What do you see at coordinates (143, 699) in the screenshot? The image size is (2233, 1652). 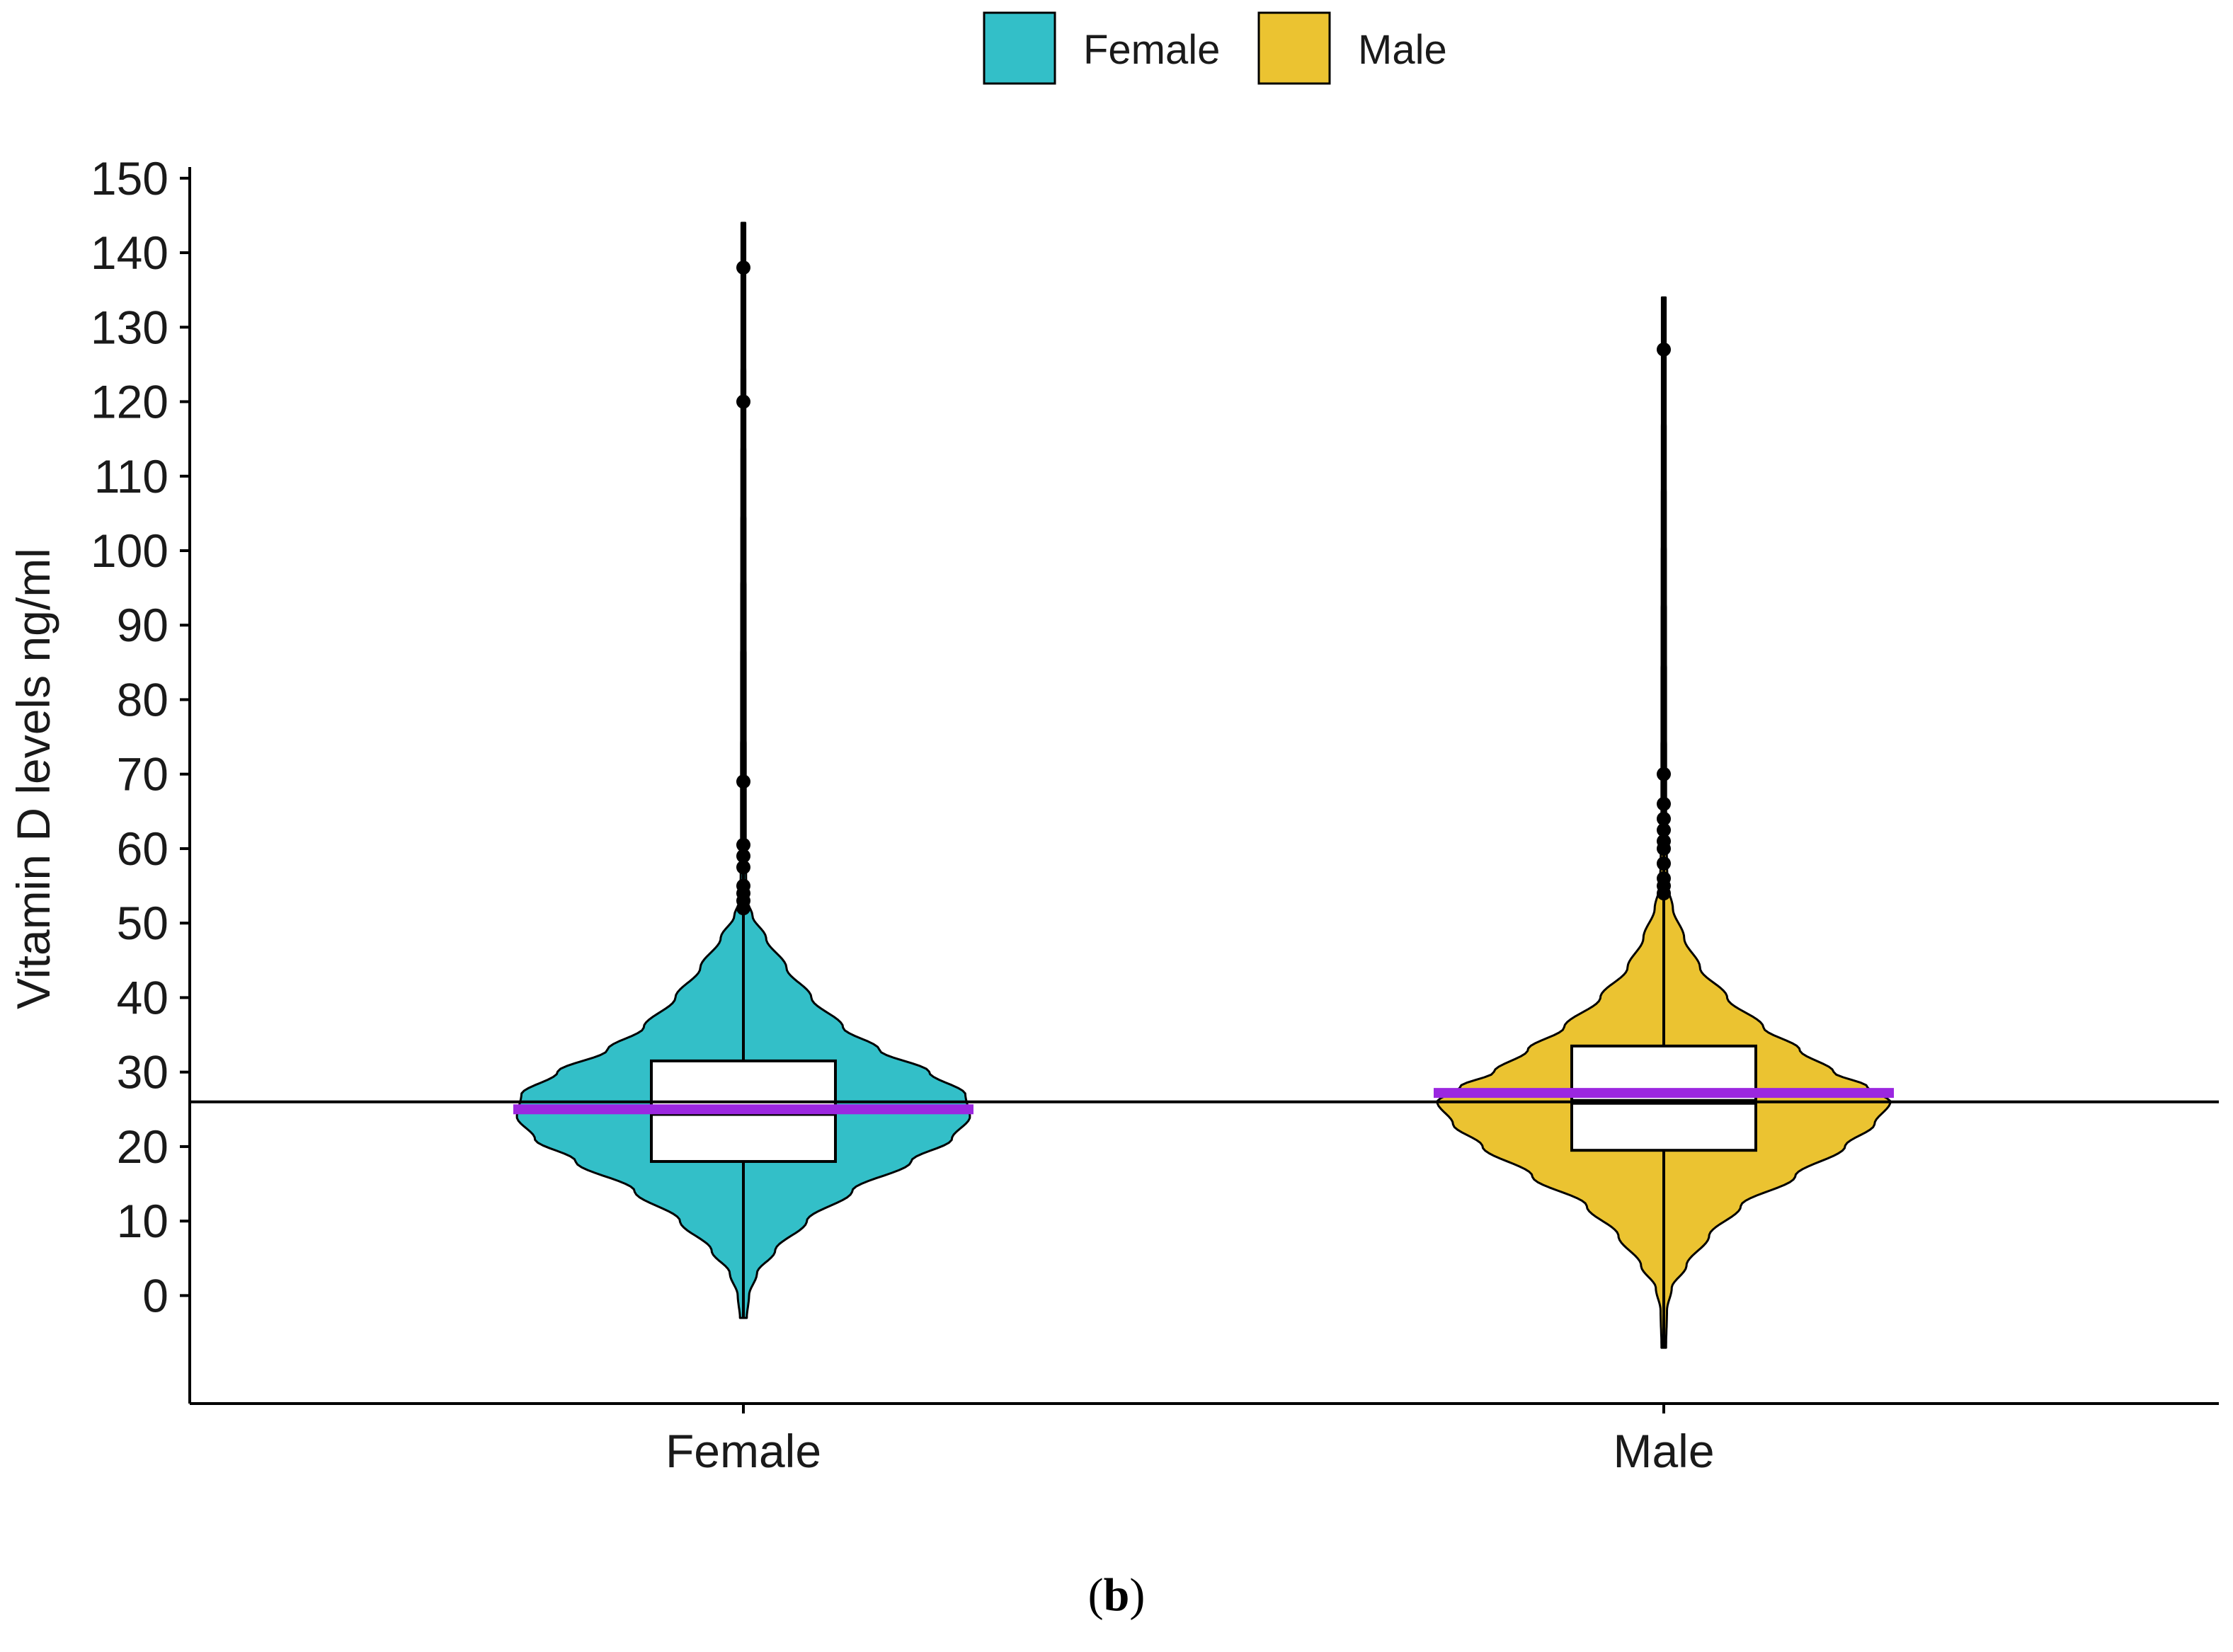 I see `y-tick-label: 80` at bounding box center [143, 699].